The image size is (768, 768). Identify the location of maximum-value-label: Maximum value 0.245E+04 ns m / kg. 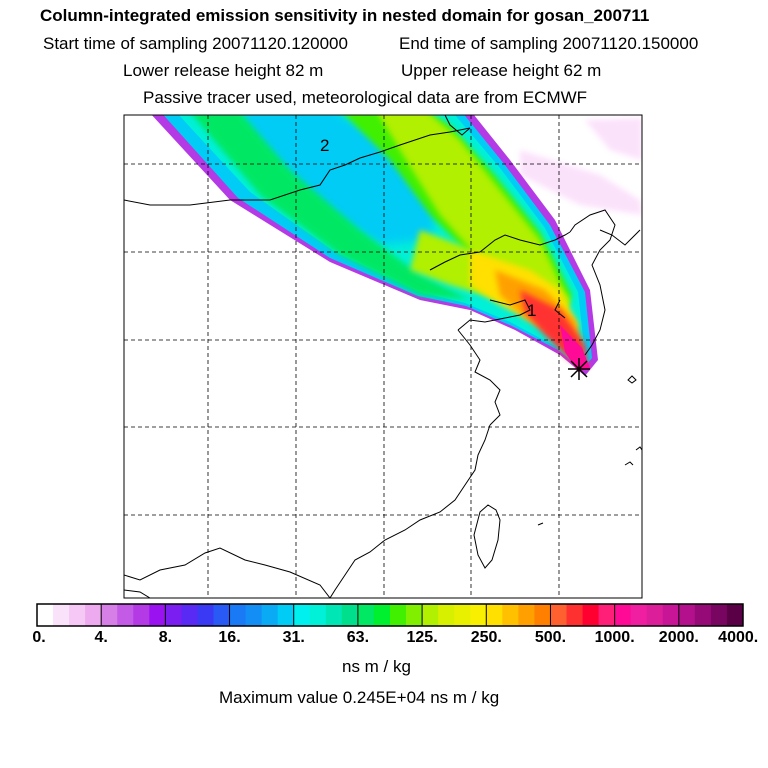
(359, 697).